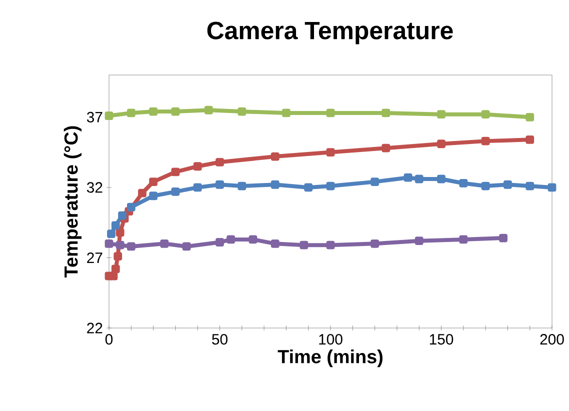 The image size is (569, 411). Describe the element at coordinates (94, 257) in the screenshot. I see `y-tick-label: 27` at that location.